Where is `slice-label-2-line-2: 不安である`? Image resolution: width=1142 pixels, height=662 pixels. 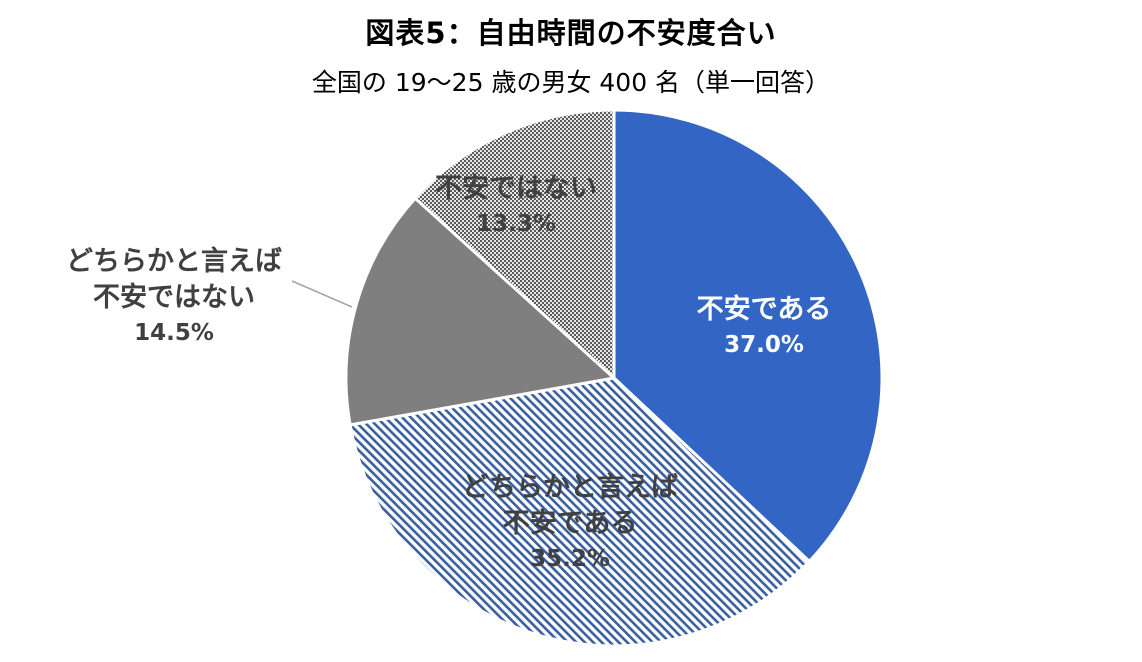 slice-label-2-line-2: 不安である is located at coordinates (570, 523).